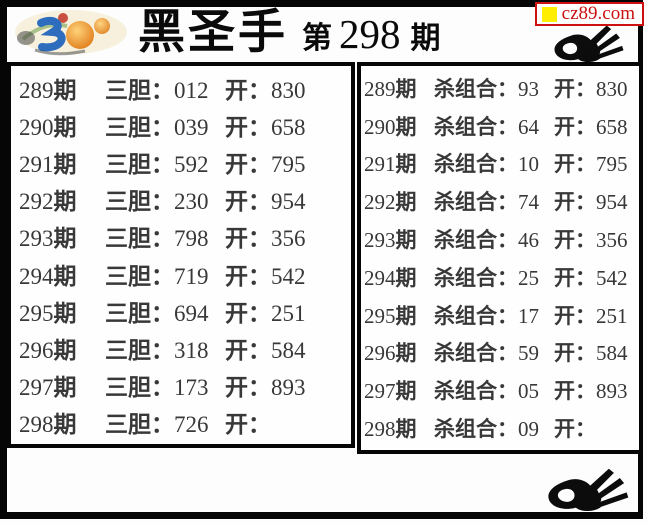 The height and width of the screenshot is (524, 647). I want to click on pick-value: 012, so click(191, 90).